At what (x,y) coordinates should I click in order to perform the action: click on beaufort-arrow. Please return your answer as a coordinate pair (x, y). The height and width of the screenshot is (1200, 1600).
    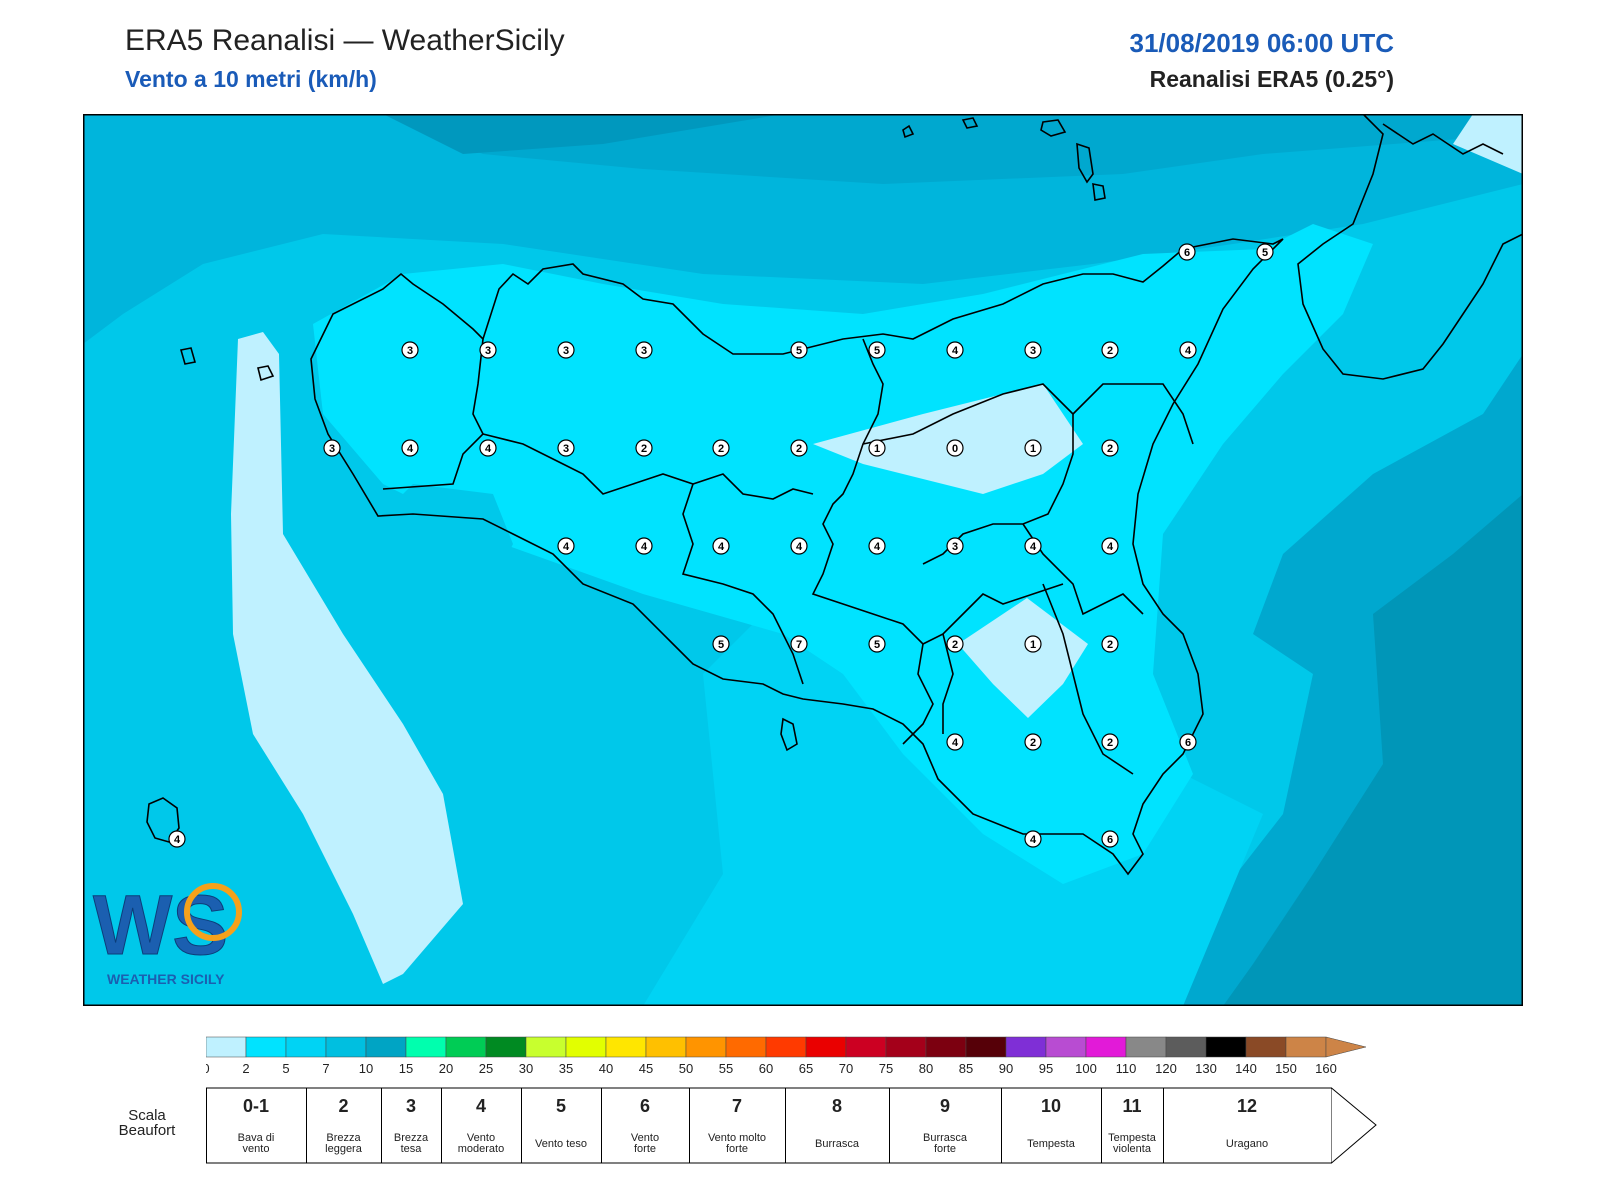
    Looking at the image, I should click on (1354, 1125).